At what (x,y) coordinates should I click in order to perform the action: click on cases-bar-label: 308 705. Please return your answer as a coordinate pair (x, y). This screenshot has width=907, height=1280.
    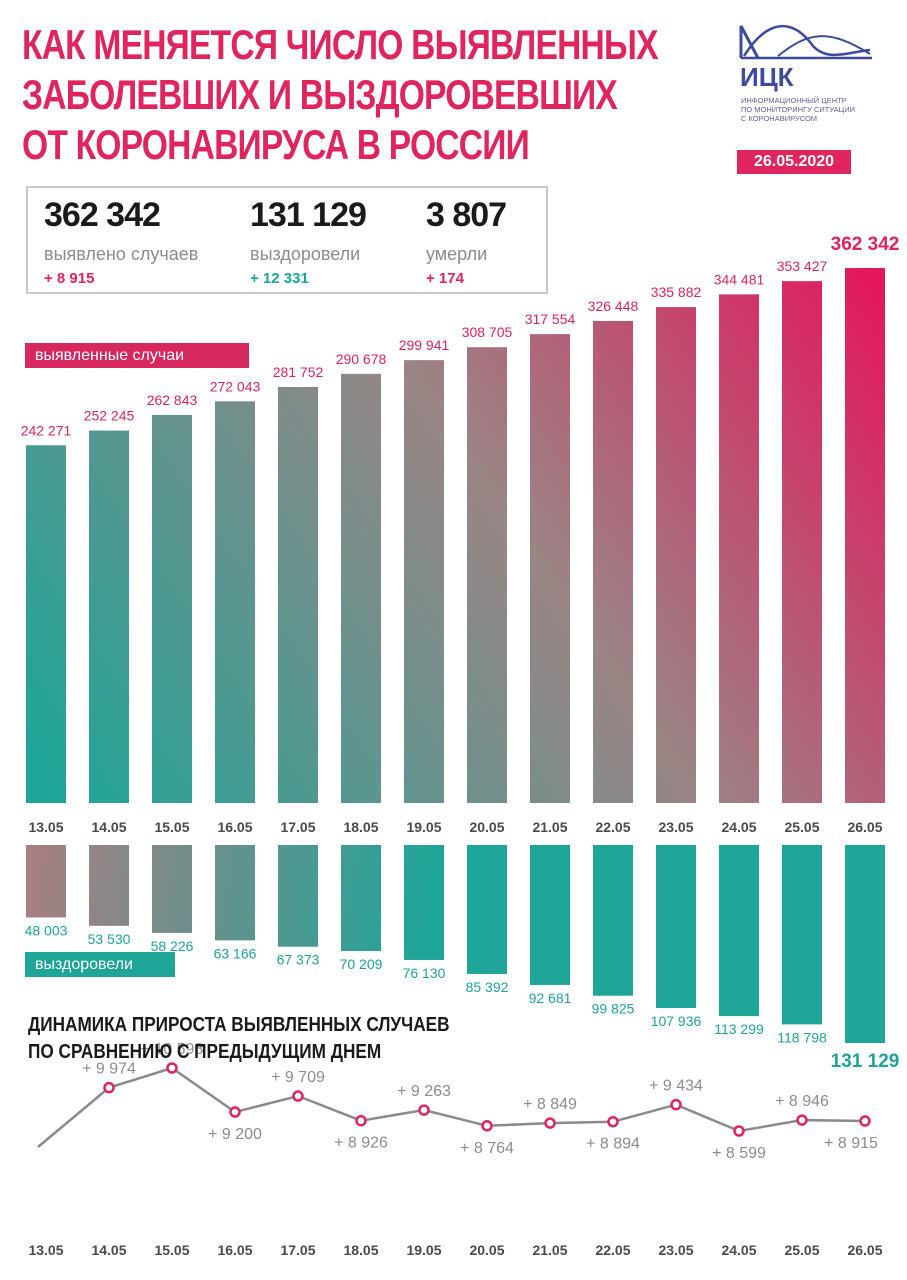
    Looking at the image, I should click on (487, 332).